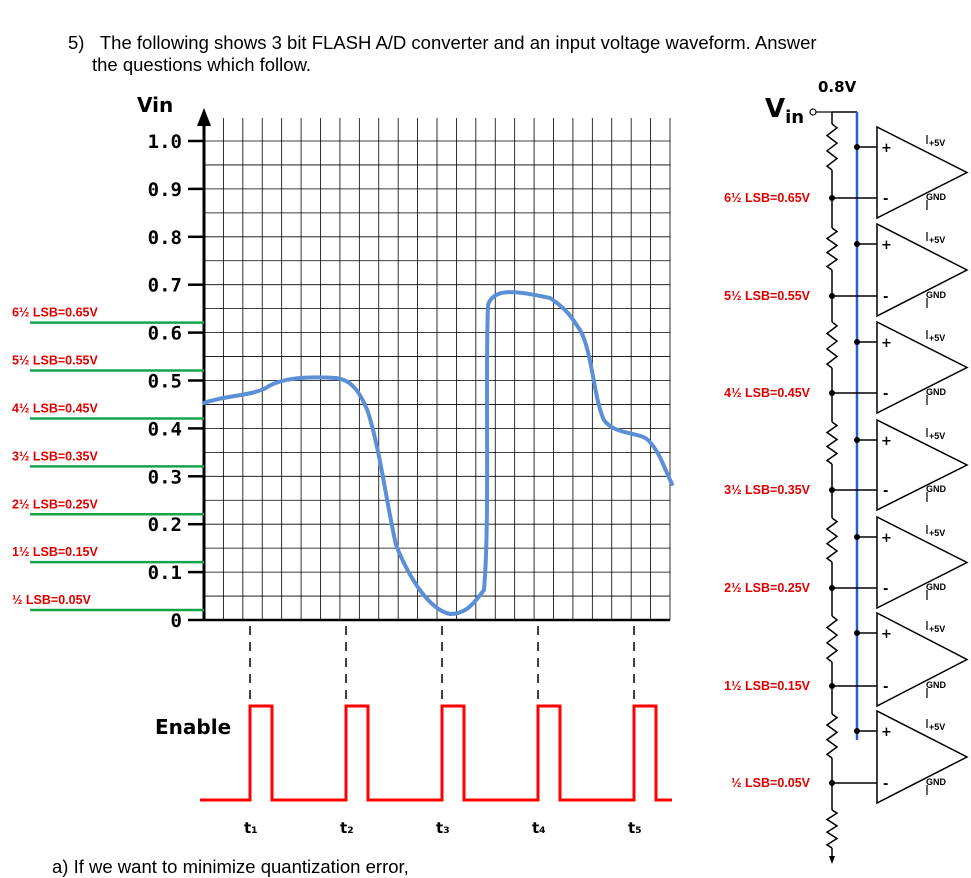 Image resolution: width=971 pixels, height=878 pixels. What do you see at coordinates (539, 828) in the screenshot?
I see `sample-time-label: t₄` at bounding box center [539, 828].